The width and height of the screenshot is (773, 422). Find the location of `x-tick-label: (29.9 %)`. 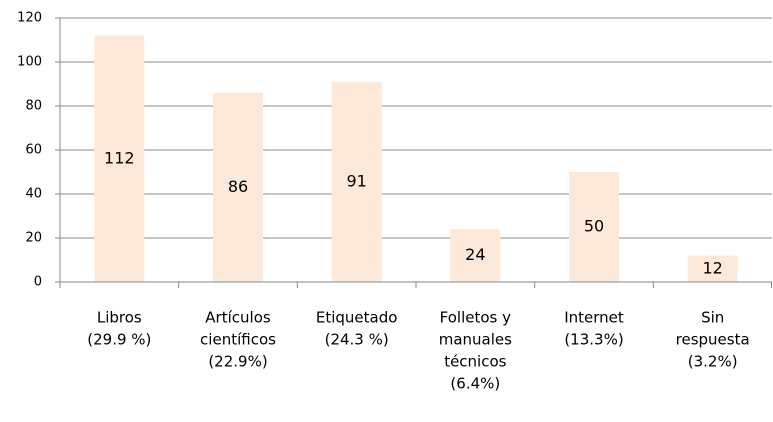

x-tick-label: (29.9 %) is located at coordinates (119, 340).